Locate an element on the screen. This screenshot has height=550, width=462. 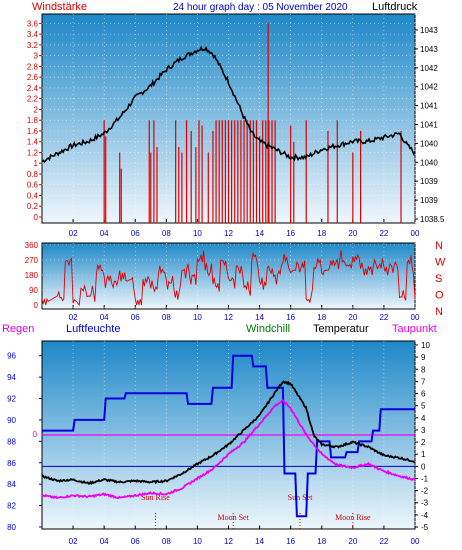
pressure-tick-label: 1041 is located at coordinates (429, 106).